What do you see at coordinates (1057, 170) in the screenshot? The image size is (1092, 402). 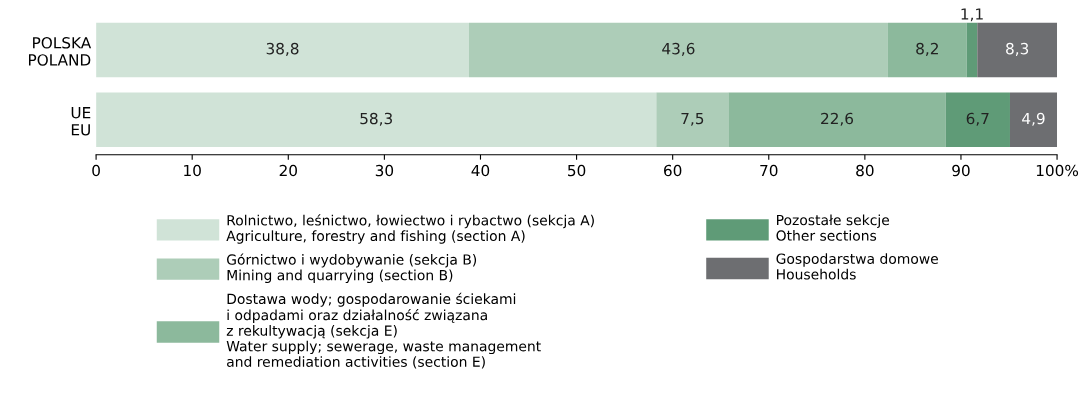 I see `x-tick-label: 100%` at bounding box center [1057, 170].